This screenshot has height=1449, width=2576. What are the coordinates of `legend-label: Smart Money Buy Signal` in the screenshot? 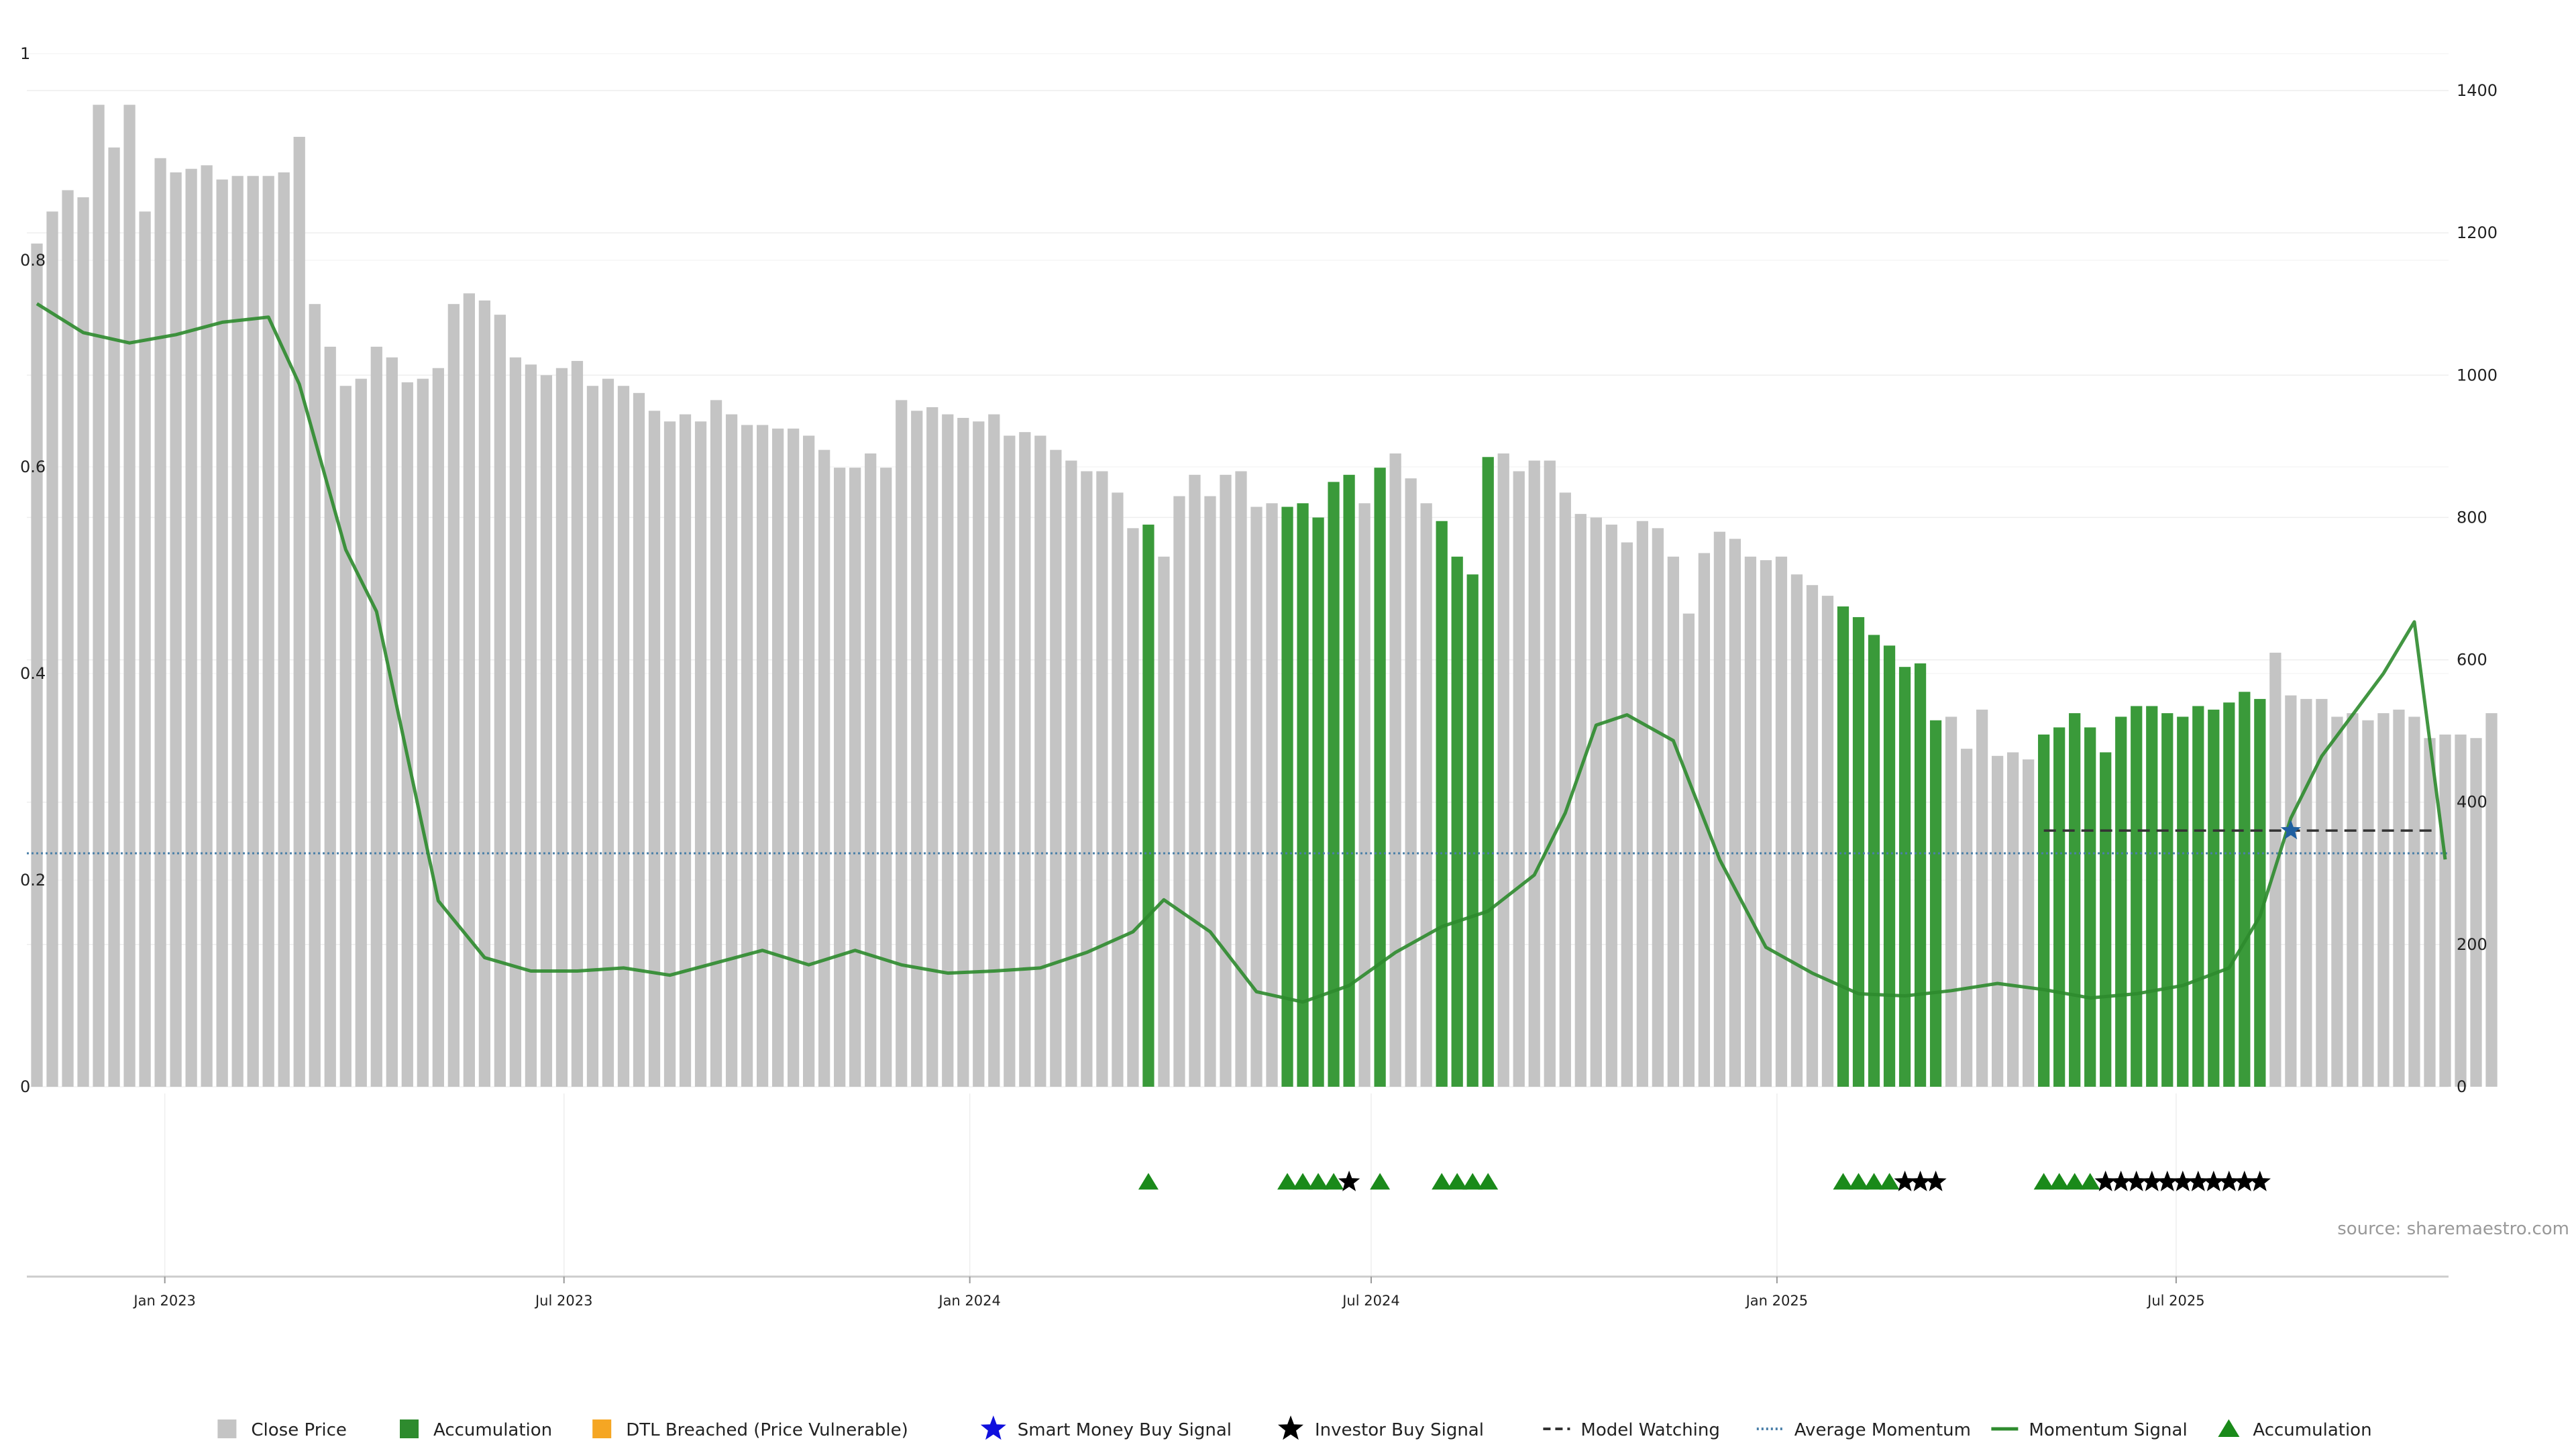 It's located at (1125, 1430).